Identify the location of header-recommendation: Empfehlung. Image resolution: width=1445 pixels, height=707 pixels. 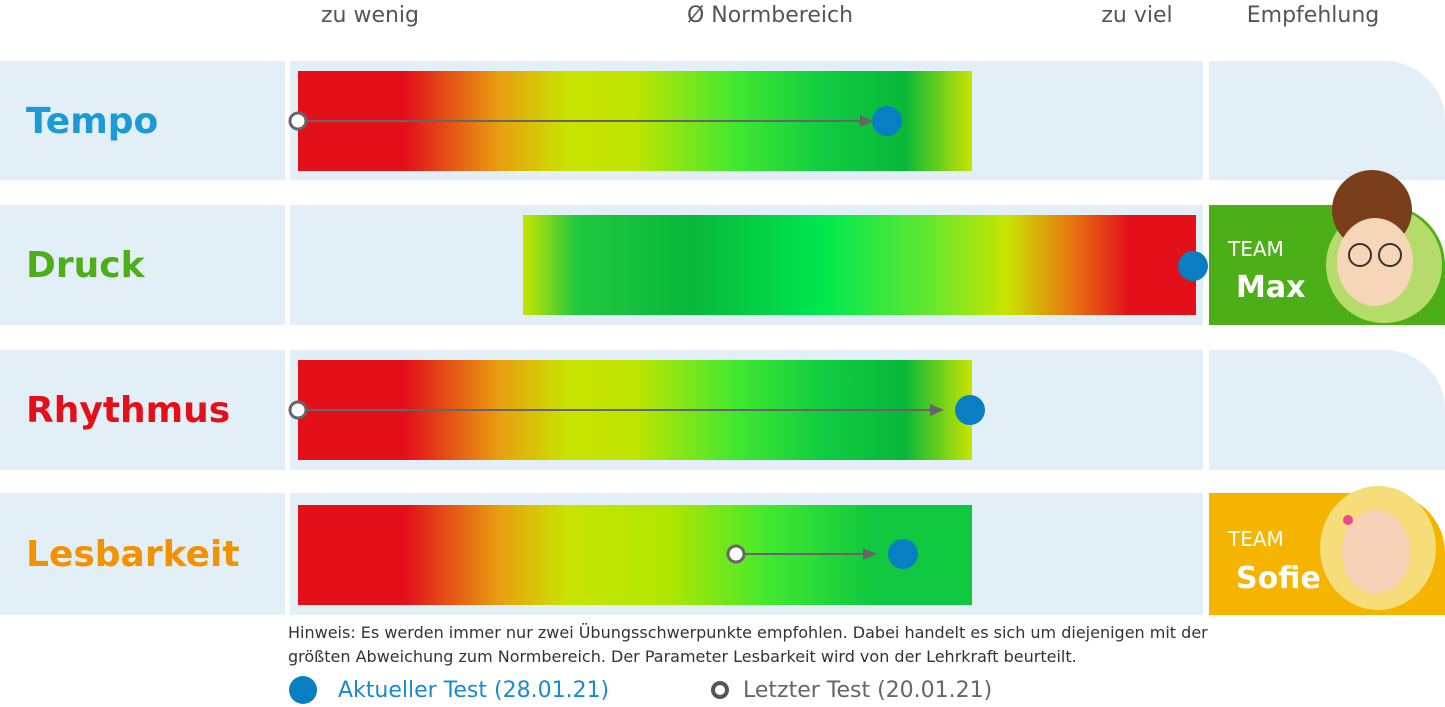
(1313, 15).